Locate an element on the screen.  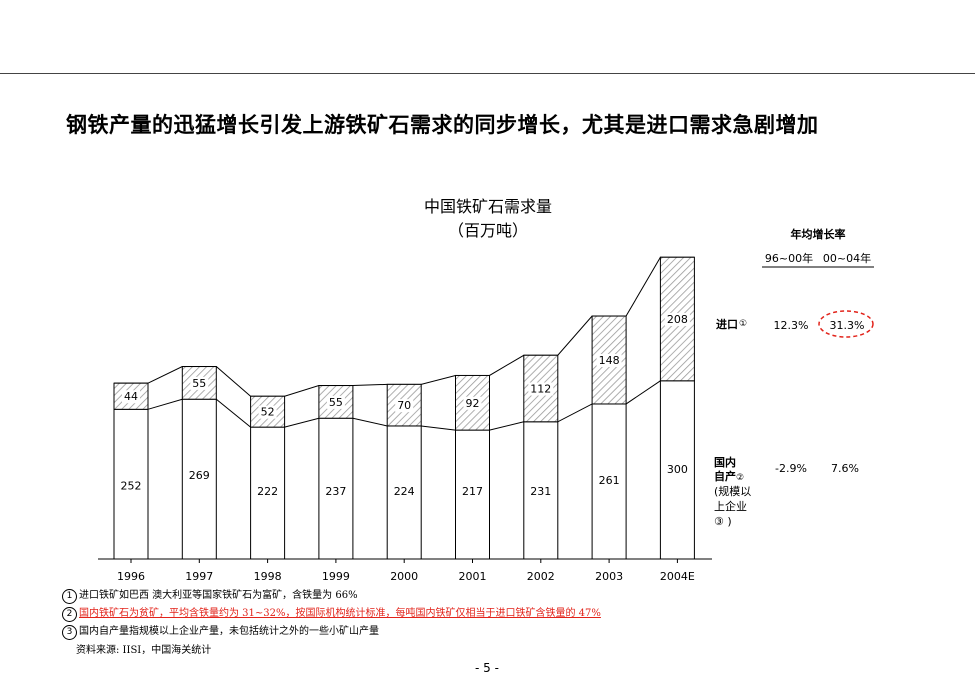
label-domestic-1999: 237 is located at coordinates (335, 491).